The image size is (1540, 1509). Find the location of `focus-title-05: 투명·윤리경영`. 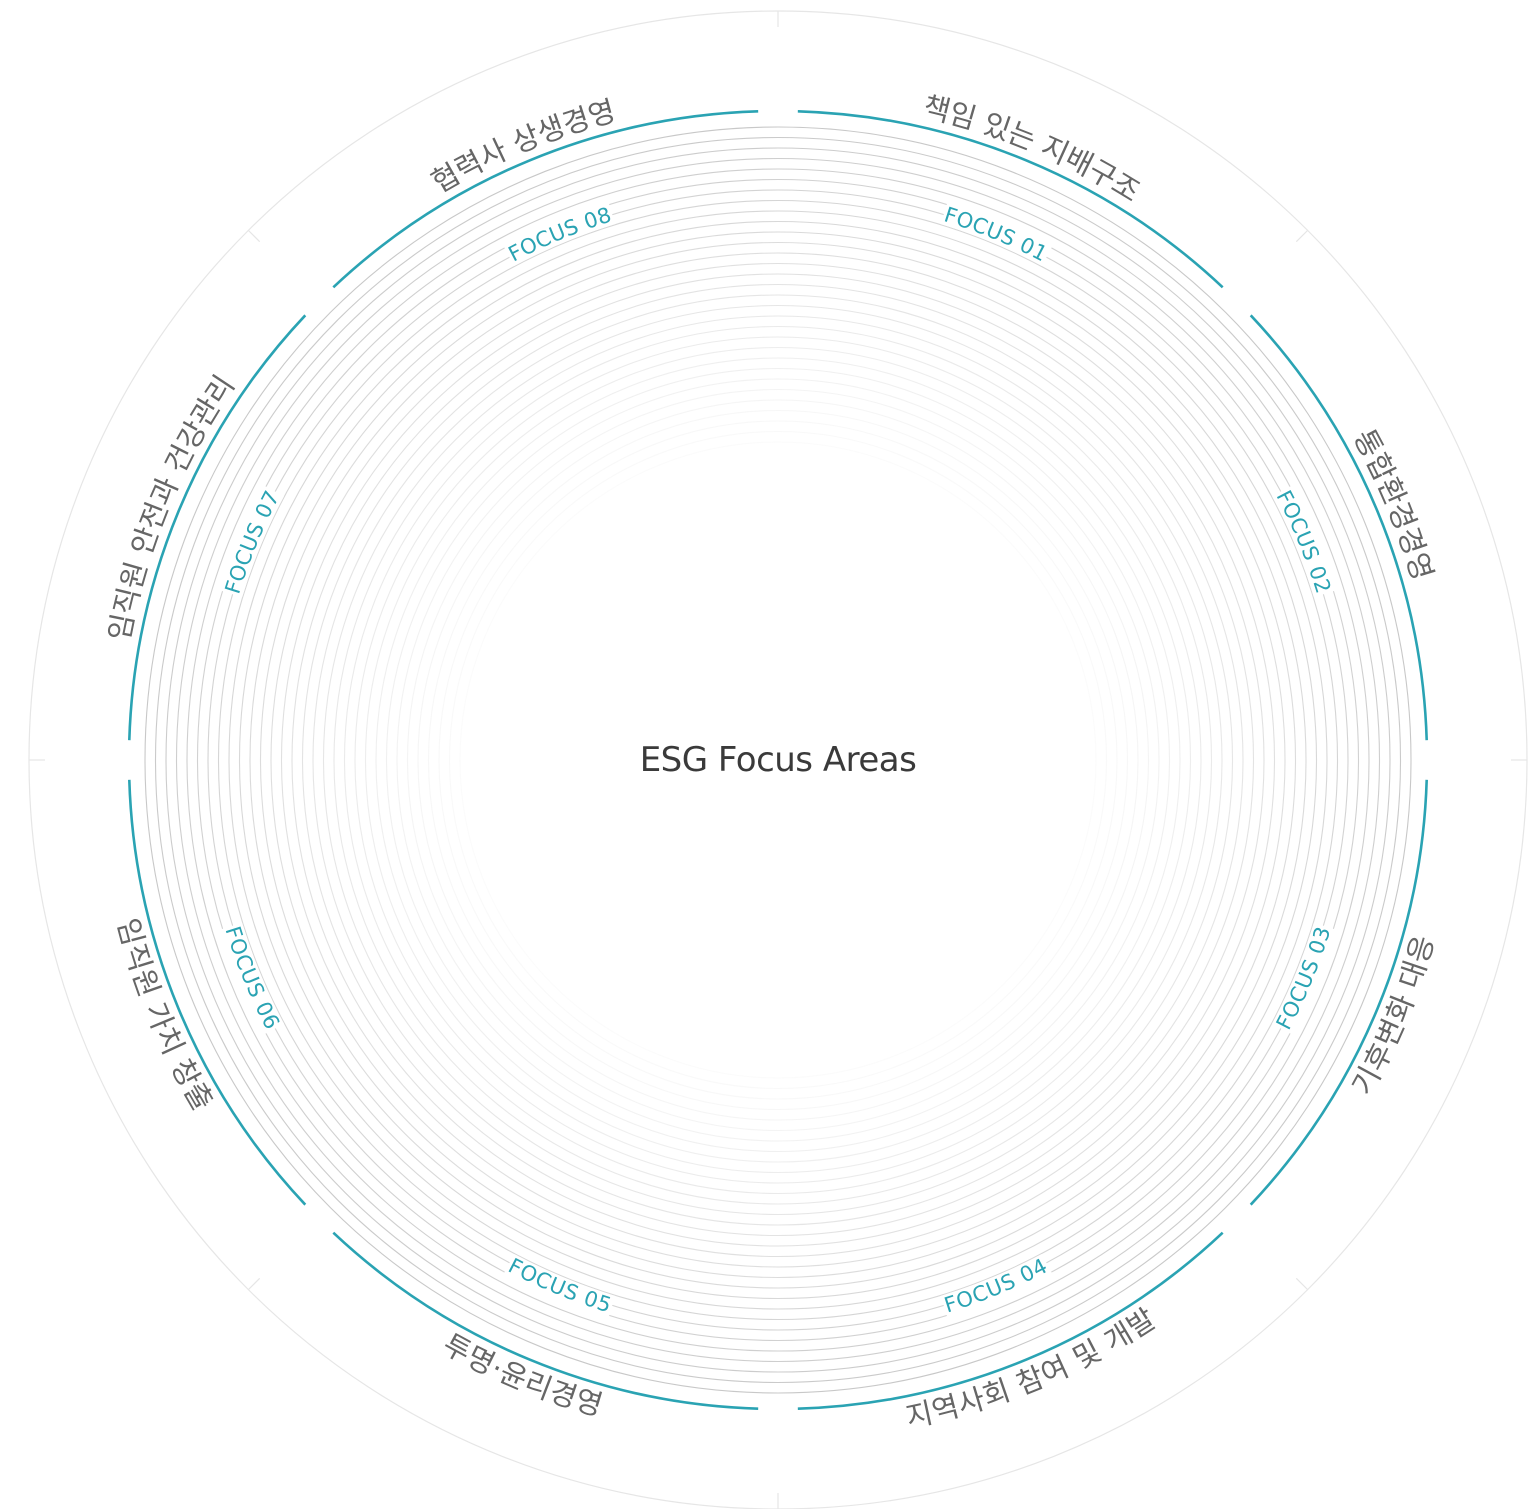

focus-title-05: 투명·윤리경영 is located at coordinates (521, 1375).